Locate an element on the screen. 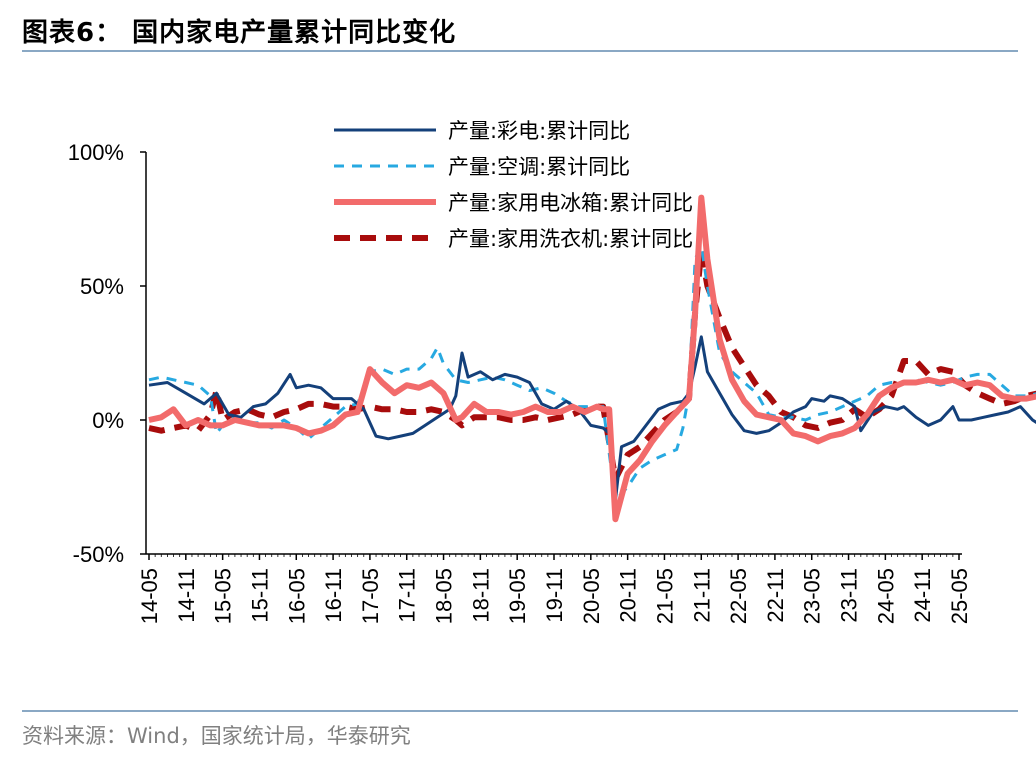  y-tick-label: 50% is located at coordinates (102, 286).